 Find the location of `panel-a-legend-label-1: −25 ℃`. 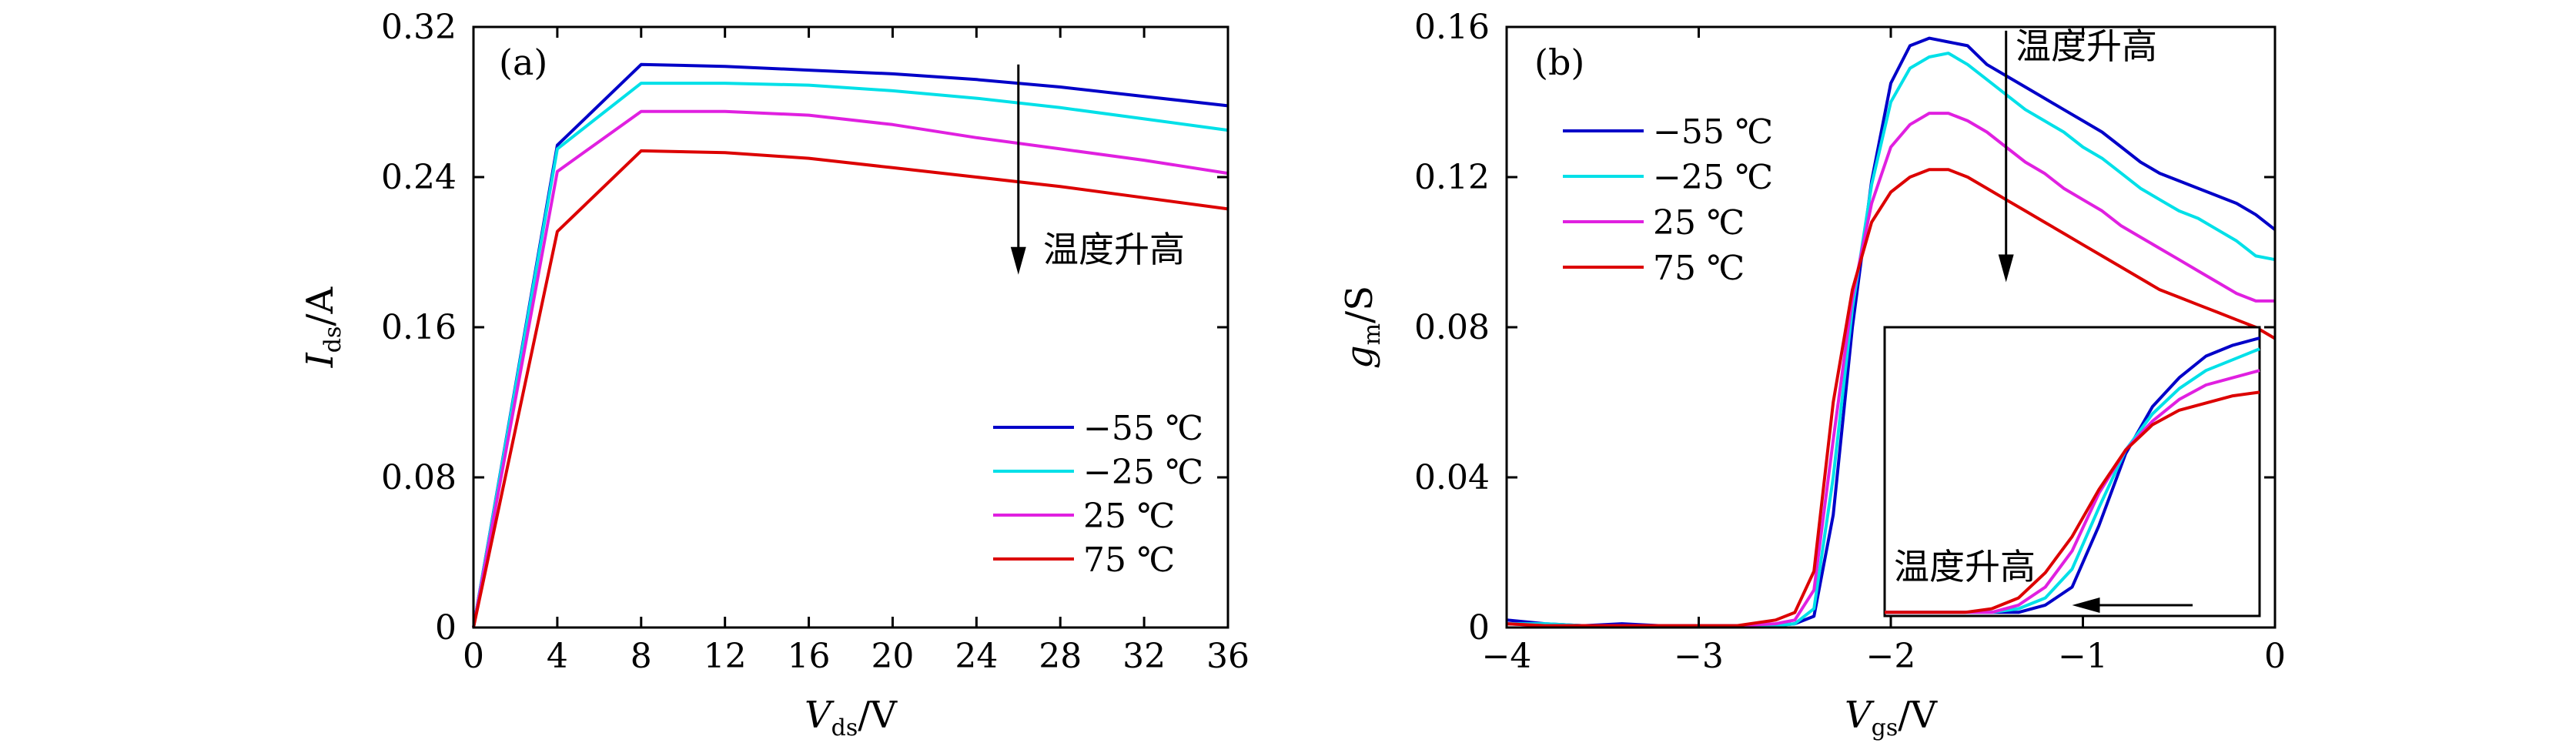

panel-a-legend-label-1: −25 ℃ is located at coordinates (1143, 472).